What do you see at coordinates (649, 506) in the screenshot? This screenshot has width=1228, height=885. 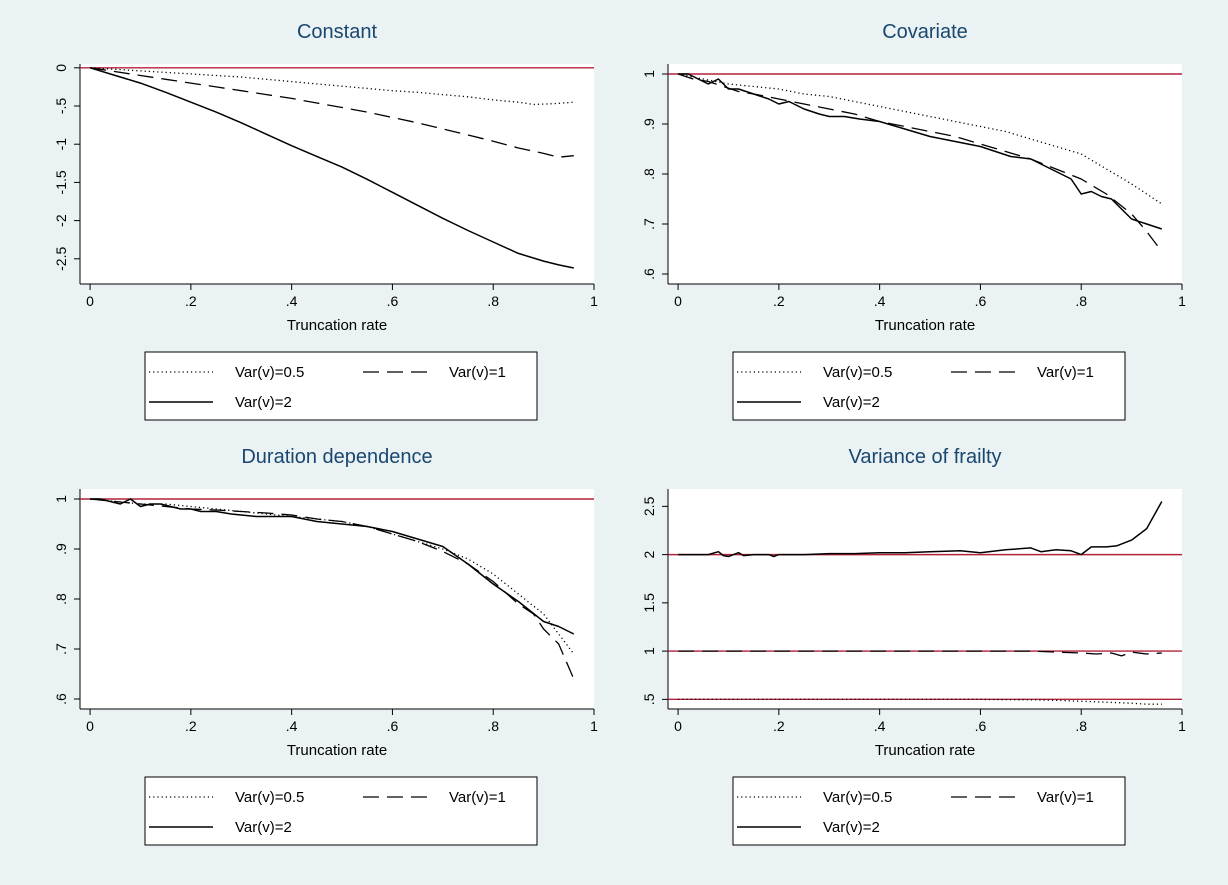 I see `y-tick-label: 2.5` at bounding box center [649, 506].